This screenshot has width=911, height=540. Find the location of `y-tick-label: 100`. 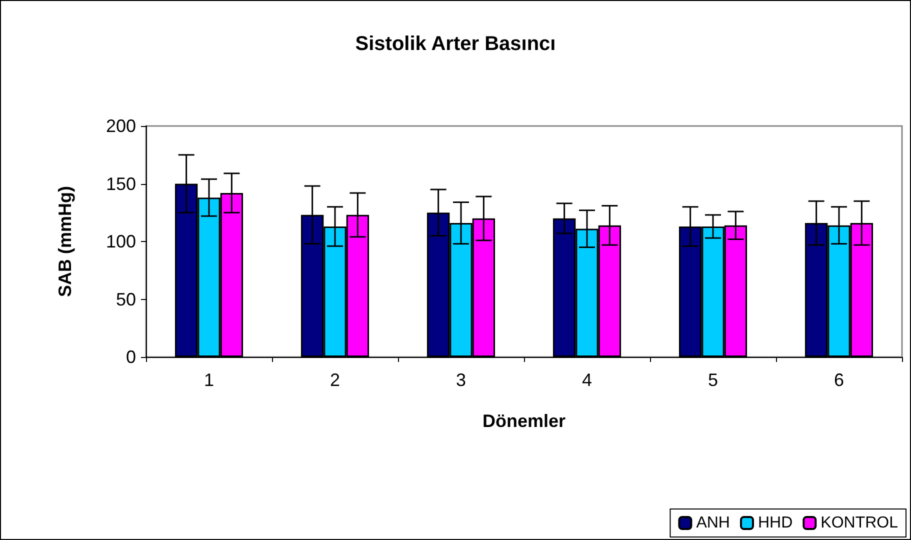

y-tick-label: 100 is located at coordinates (121, 242).